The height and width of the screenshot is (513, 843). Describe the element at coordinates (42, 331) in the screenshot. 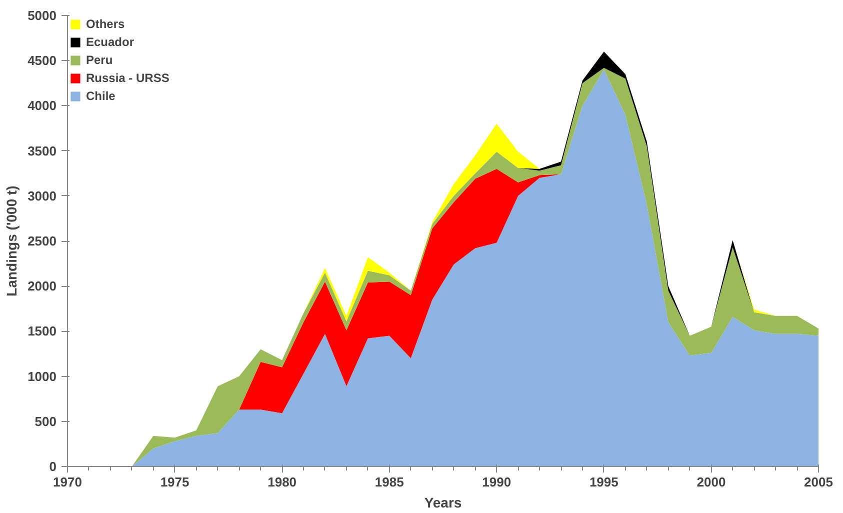

I see `y-tick-label: 1500` at that location.